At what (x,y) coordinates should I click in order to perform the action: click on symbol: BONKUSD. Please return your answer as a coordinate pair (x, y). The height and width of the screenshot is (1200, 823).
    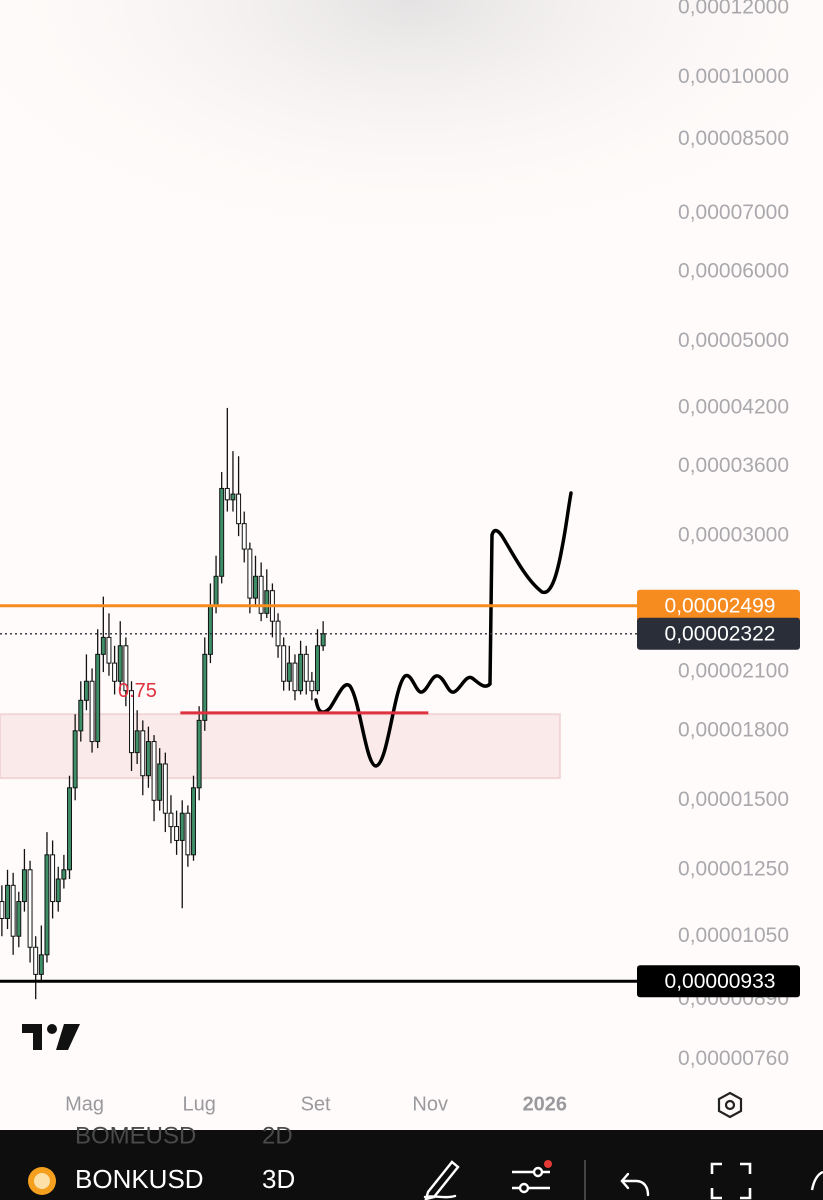
    Looking at the image, I should click on (139, 1179).